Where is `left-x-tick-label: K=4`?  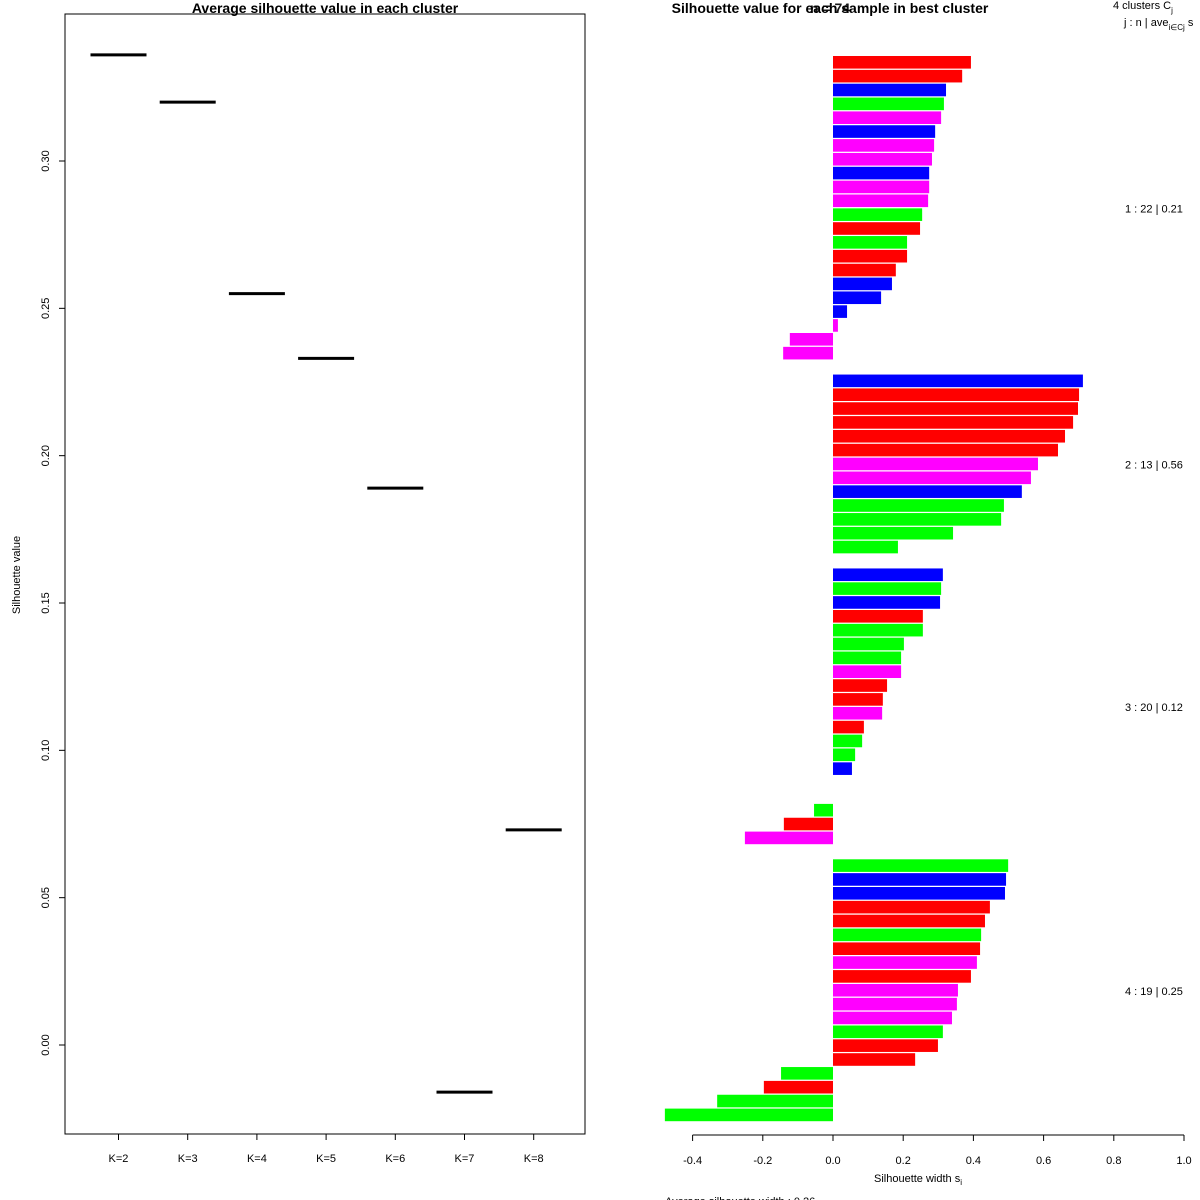
left-x-tick-label: K=4 is located at coordinates (257, 1159).